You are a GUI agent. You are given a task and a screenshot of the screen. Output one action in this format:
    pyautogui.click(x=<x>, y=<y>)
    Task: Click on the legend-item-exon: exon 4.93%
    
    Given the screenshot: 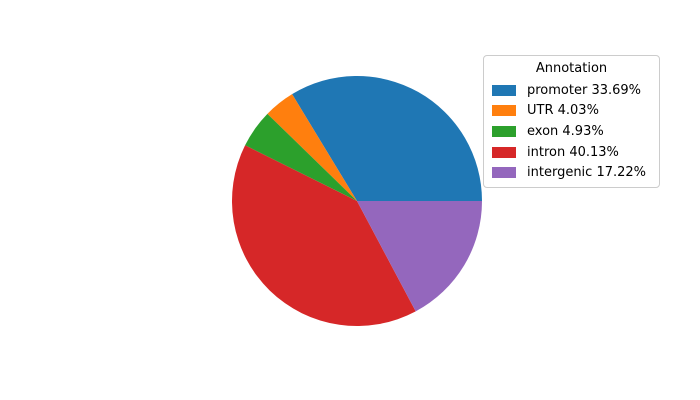 What is the action you would take?
    pyautogui.click(x=571, y=131)
    